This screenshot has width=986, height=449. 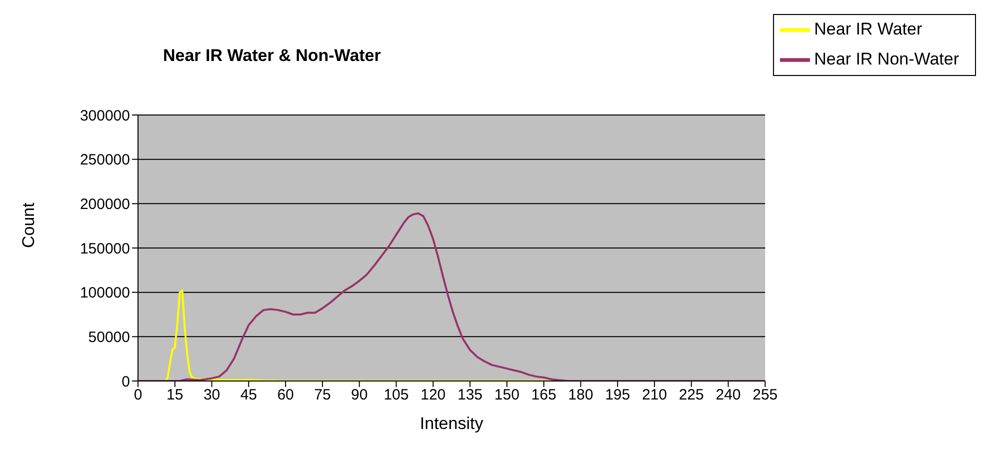 What do you see at coordinates (868, 28) in the screenshot?
I see `legend-label: Near IR Water` at bounding box center [868, 28].